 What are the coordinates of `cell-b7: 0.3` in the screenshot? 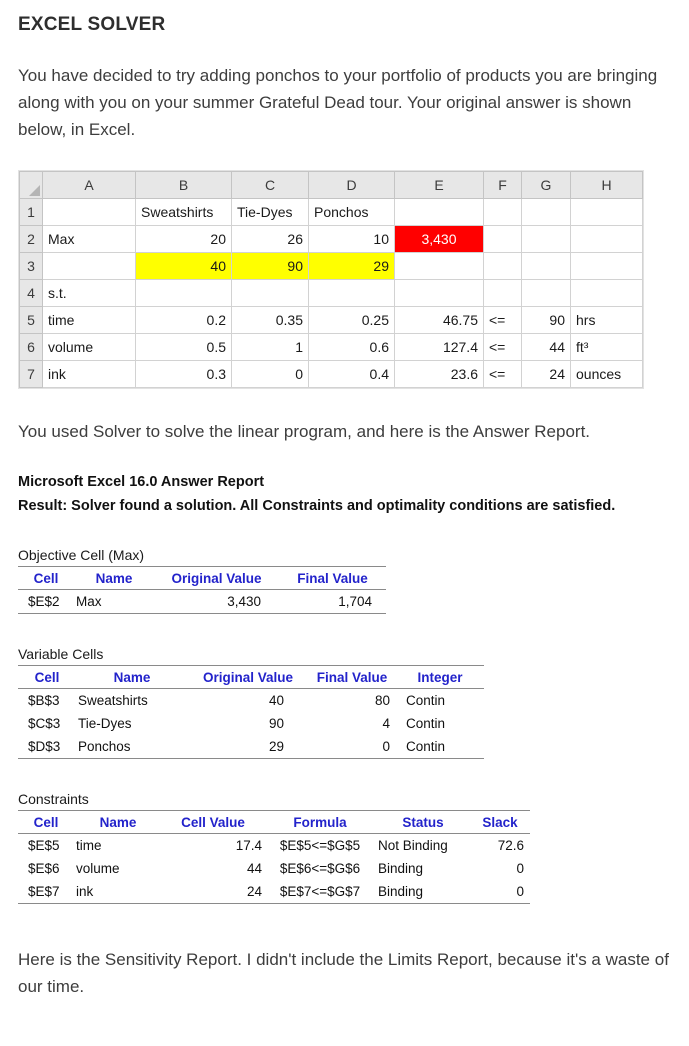 It's located at (183, 373).